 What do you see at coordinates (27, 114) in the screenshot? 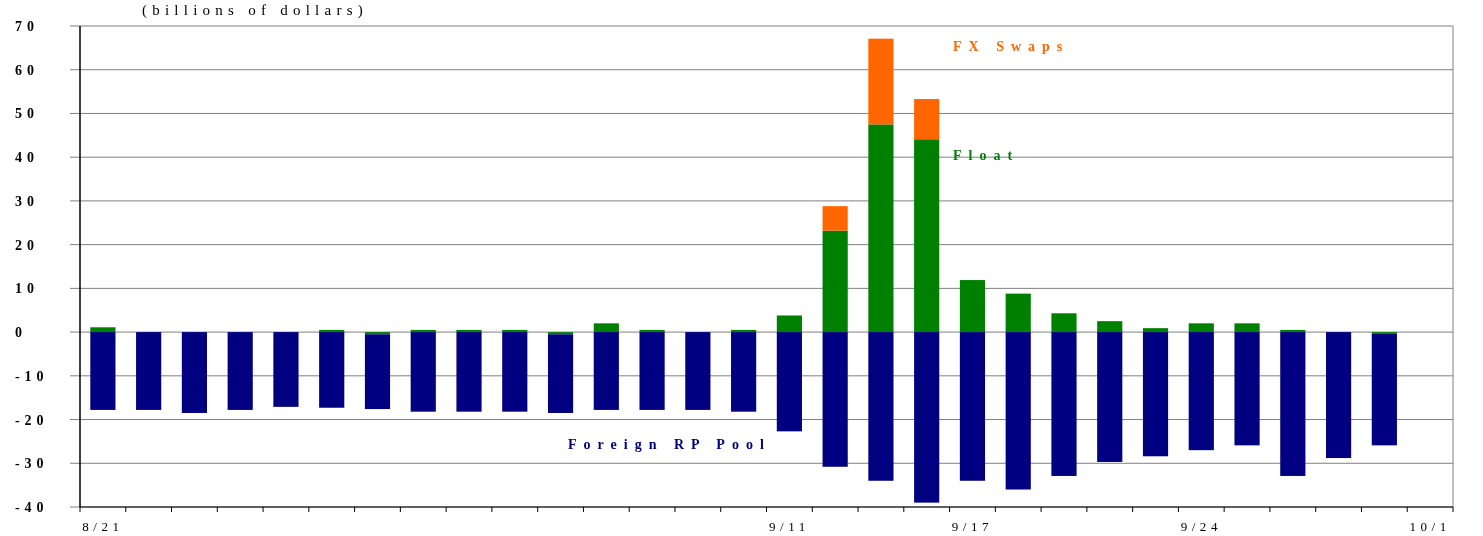
I see `y-tick-label: 50` at bounding box center [27, 114].